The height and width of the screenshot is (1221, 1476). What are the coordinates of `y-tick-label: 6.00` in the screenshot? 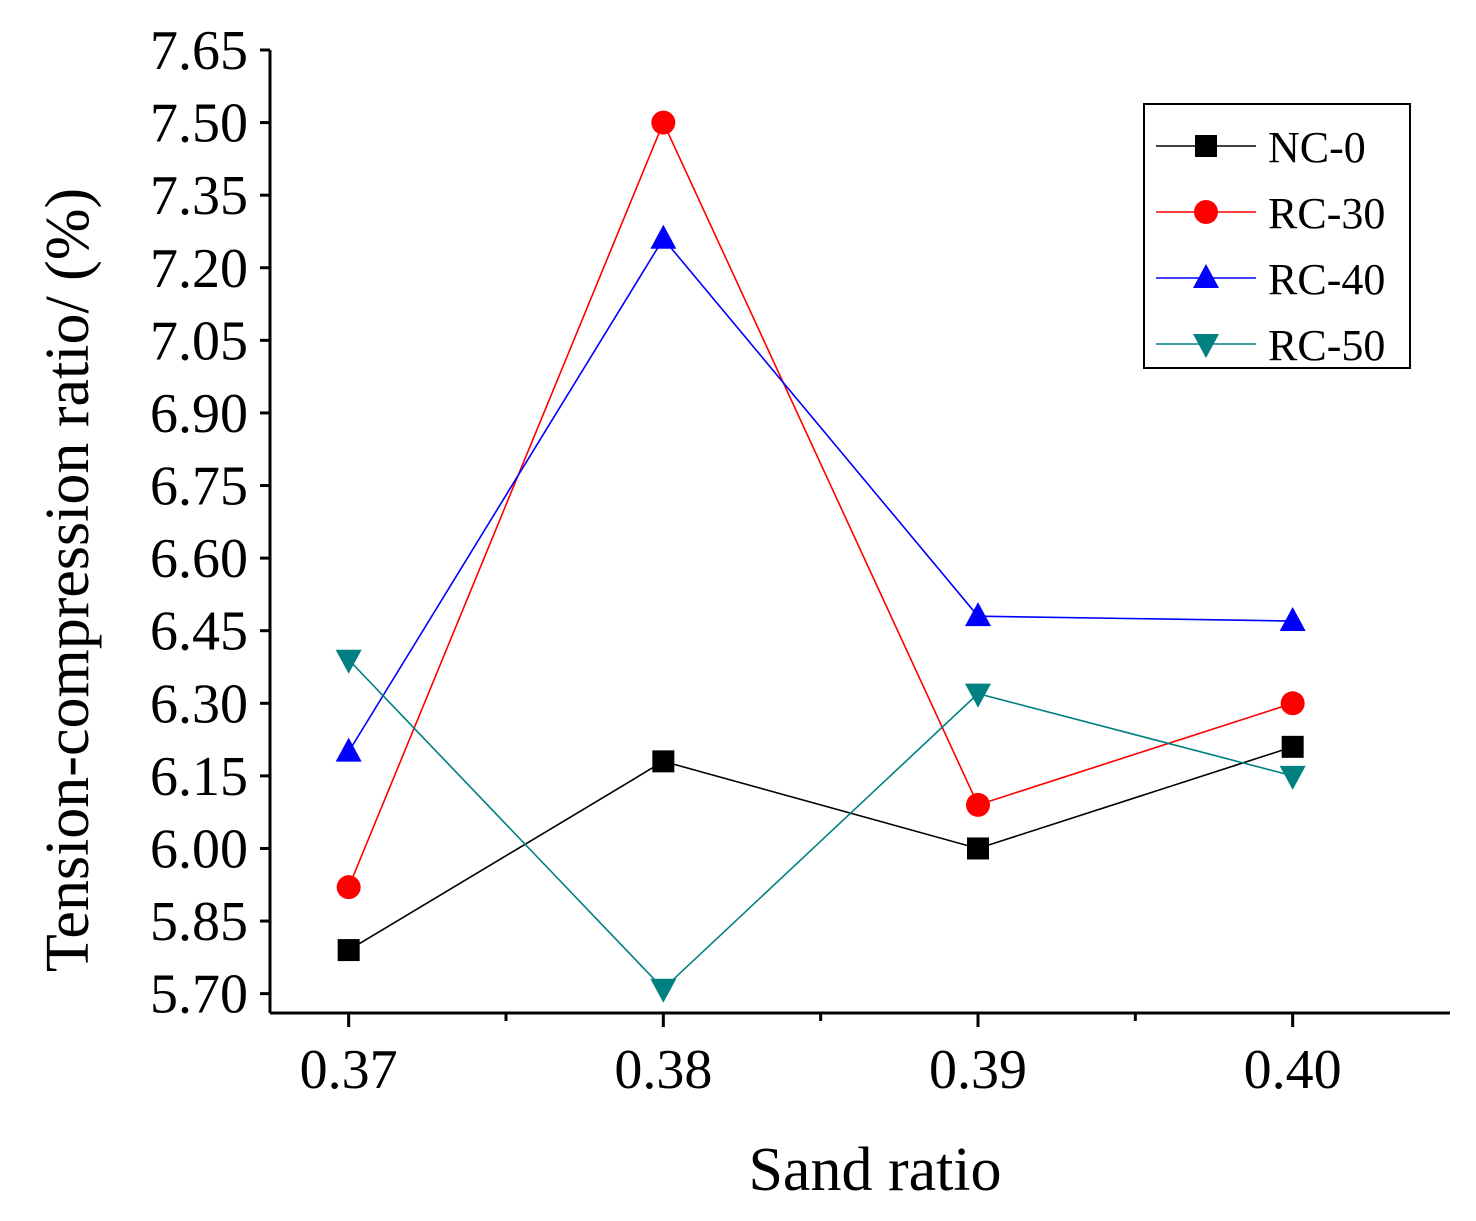 It's located at (199, 849).